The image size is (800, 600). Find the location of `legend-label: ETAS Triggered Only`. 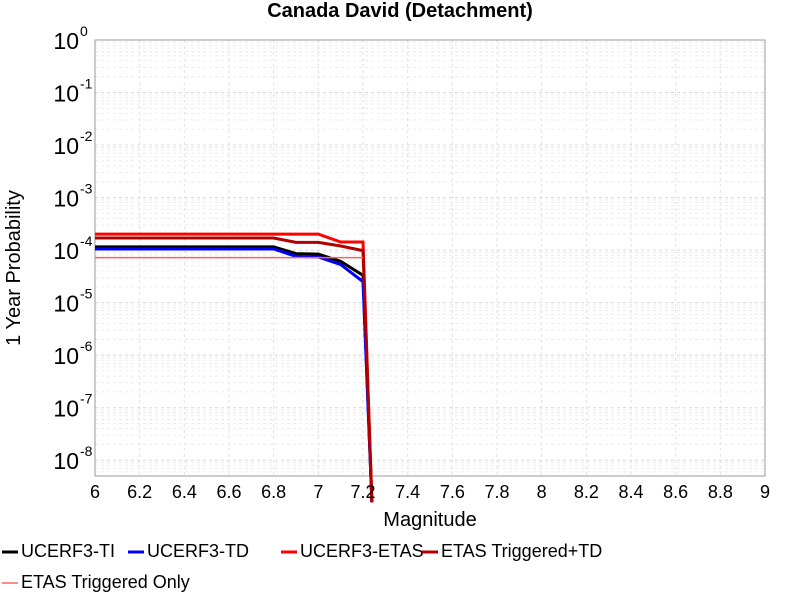

legend-label: ETAS Triggered Only is located at coordinates (105, 582).